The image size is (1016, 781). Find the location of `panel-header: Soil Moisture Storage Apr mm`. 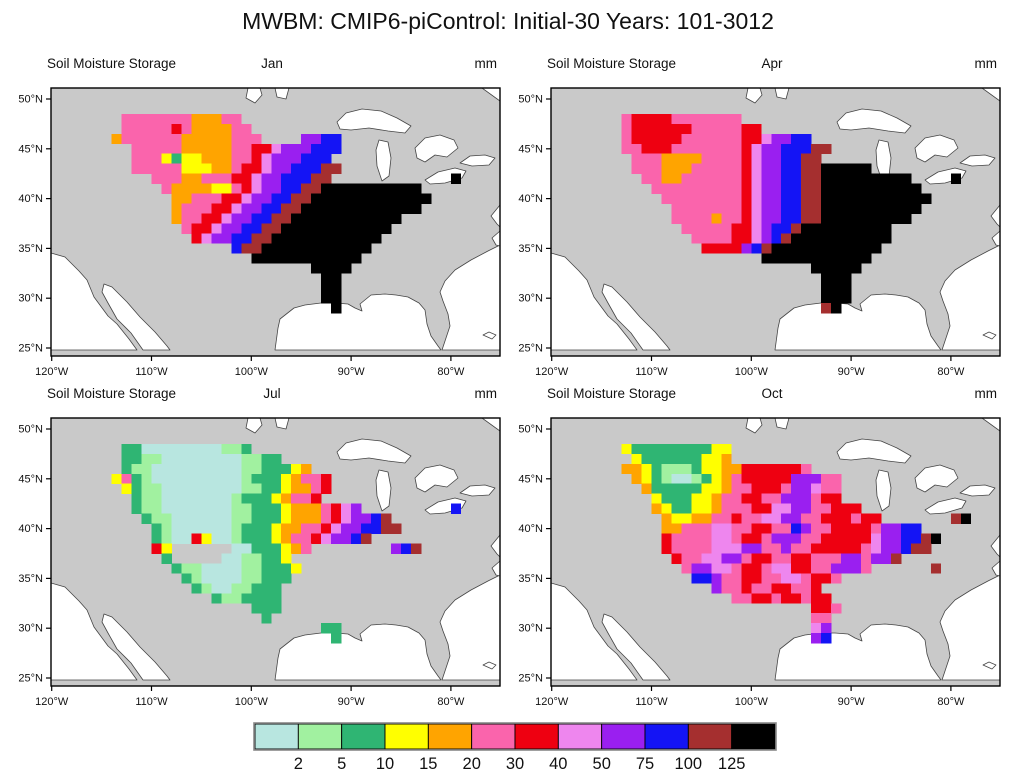

panel-header: Soil Moisture Storage Apr mm is located at coordinates (772, 69).